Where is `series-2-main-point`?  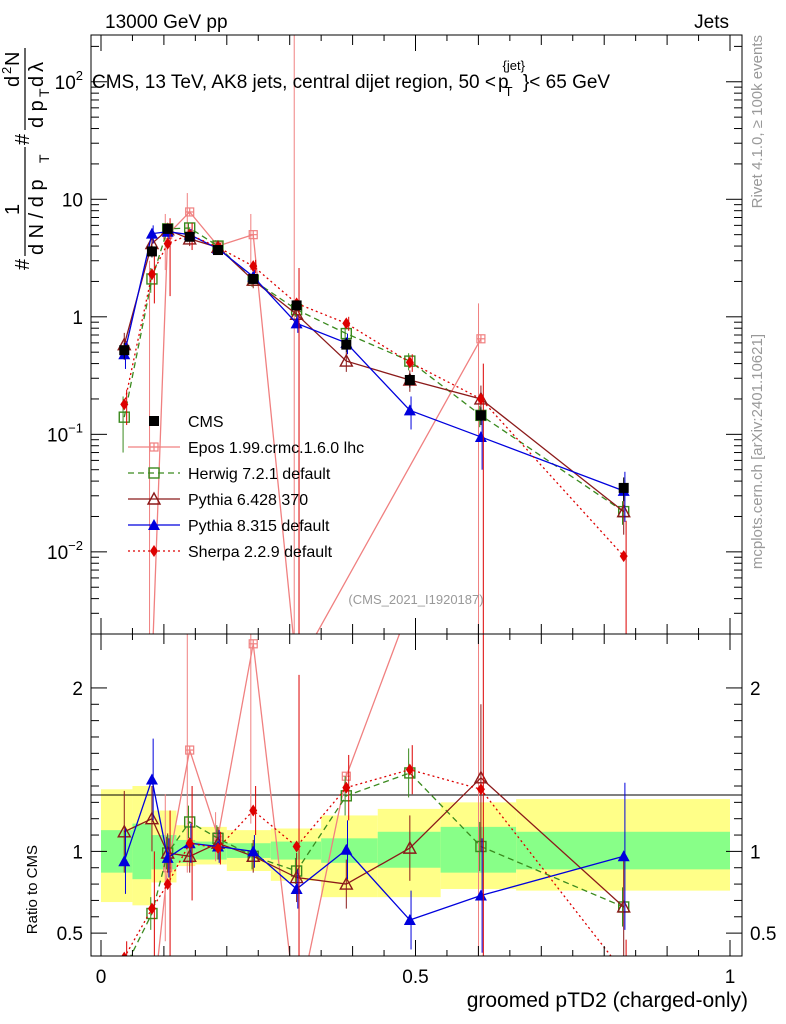 series-2-main-point is located at coordinates (623, 511).